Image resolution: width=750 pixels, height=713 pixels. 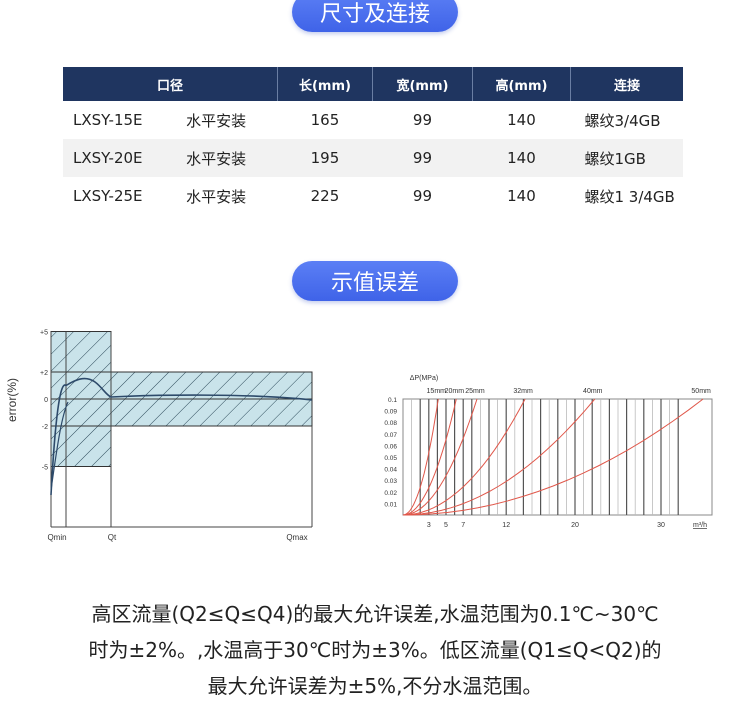 What do you see at coordinates (390, 458) in the screenshot?
I see `y-tick-label: 0.05` at bounding box center [390, 458].